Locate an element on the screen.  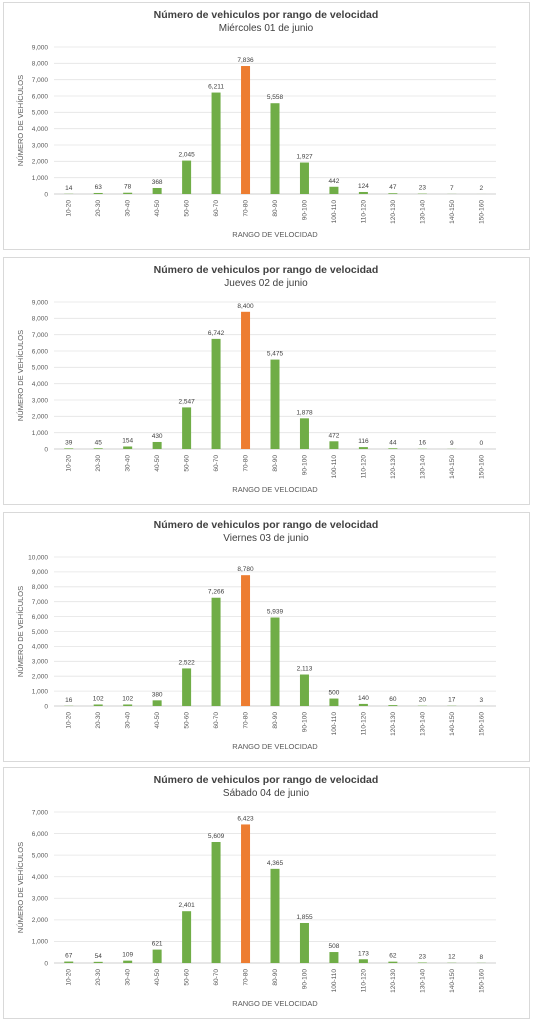
data-label: 154 is located at coordinates (127, 440).